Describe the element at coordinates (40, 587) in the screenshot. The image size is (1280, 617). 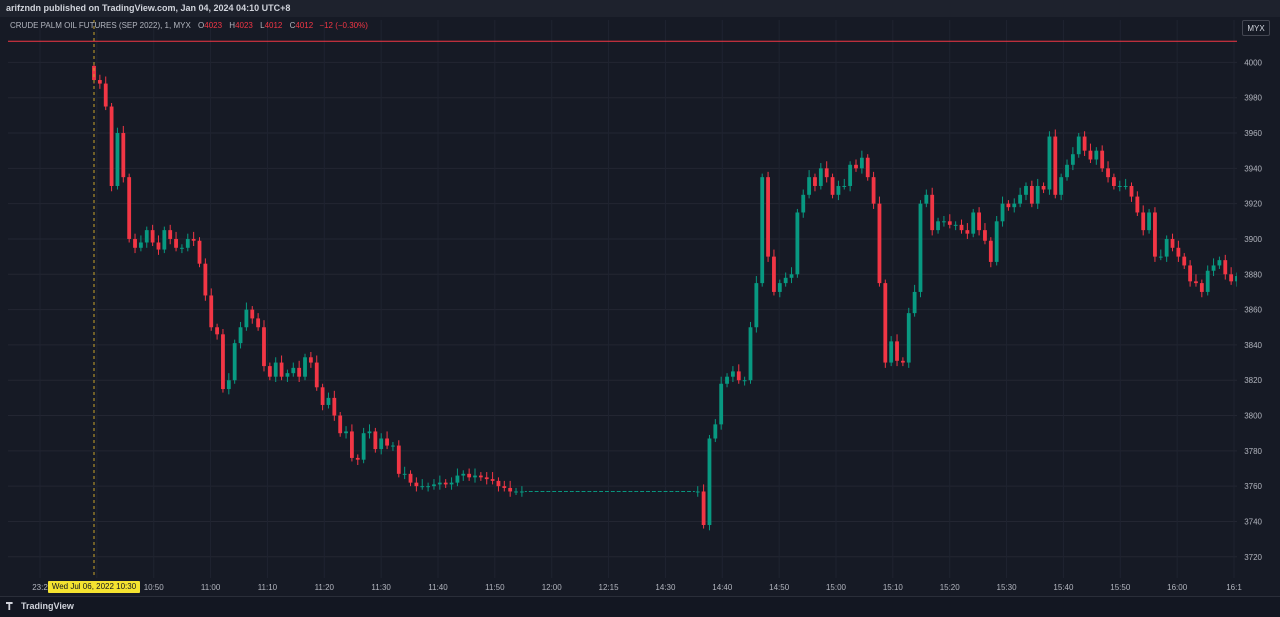
I see `time-tick-label: 23:2` at that location.